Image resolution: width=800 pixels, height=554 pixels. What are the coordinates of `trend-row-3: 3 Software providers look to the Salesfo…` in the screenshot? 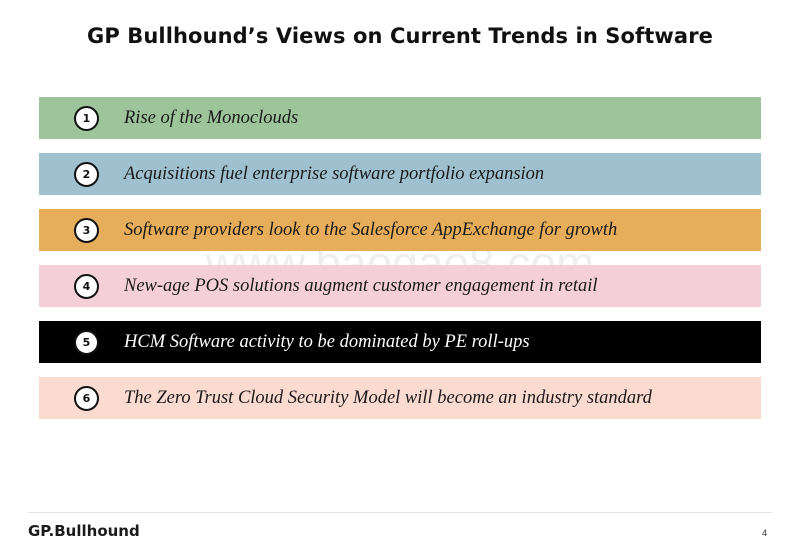 It's located at (400, 230).